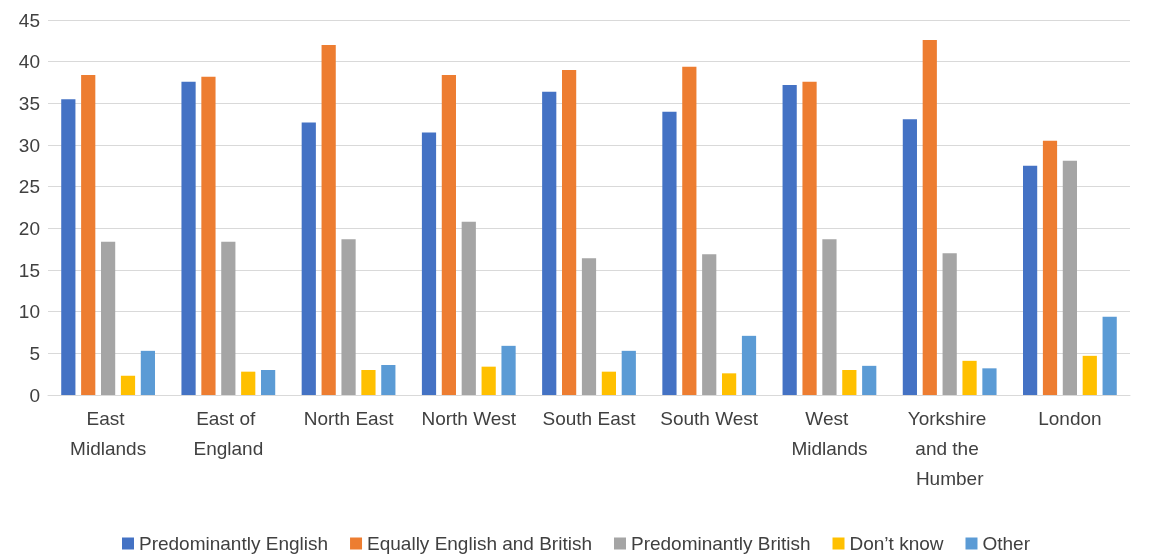 The width and height of the screenshot is (1152, 558). What do you see at coordinates (1070, 418) in the screenshot?
I see `x-tick-label: London` at bounding box center [1070, 418].